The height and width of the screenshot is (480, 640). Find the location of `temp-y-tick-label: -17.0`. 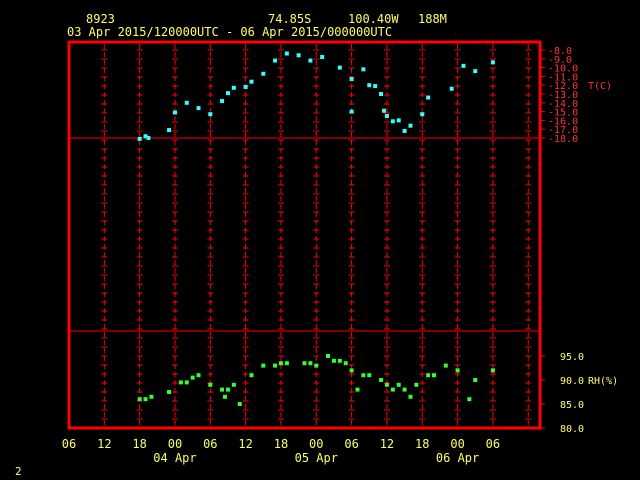

temp-y-tick-label: -17.0 is located at coordinates (563, 130).